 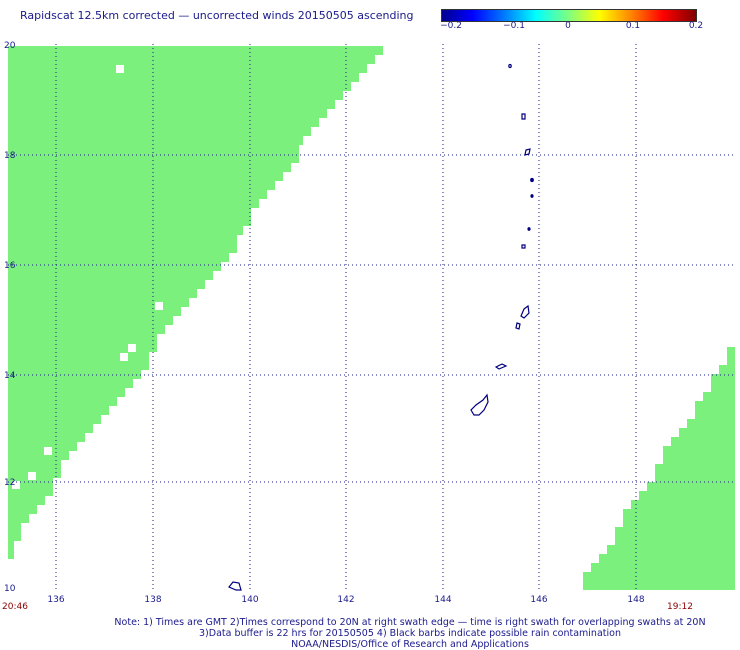 What do you see at coordinates (633, 26) in the screenshot?
I see `colorbar-tick: 0.1` at bounding box center [633, 26].